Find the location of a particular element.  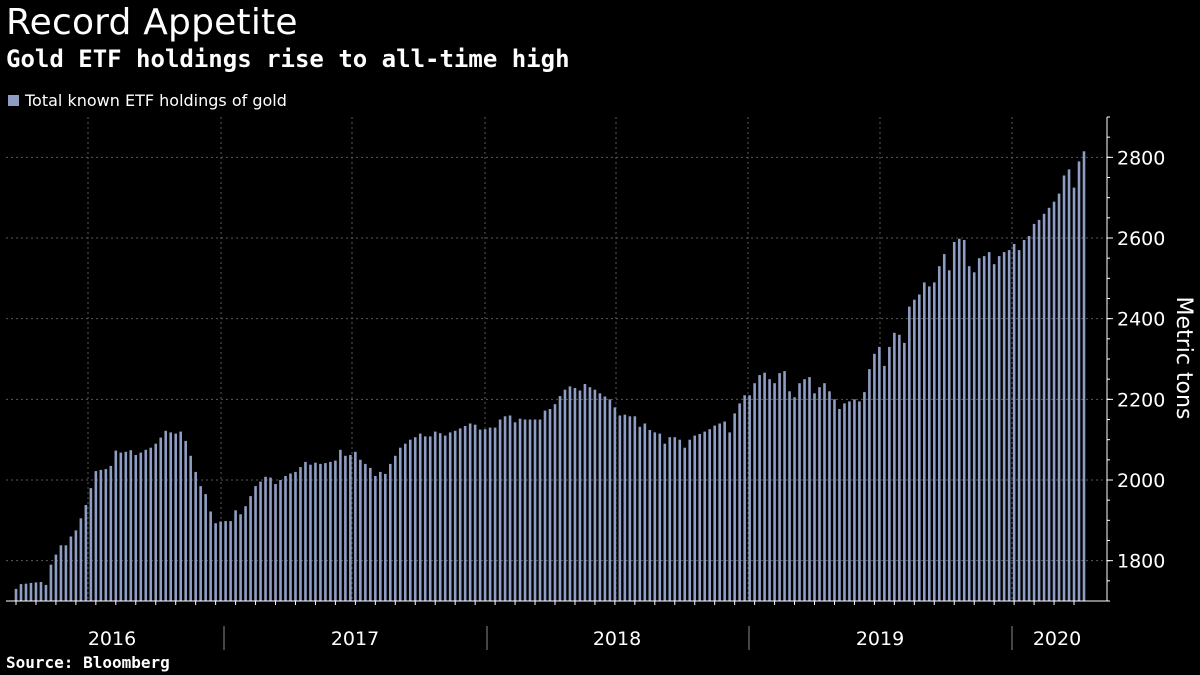

y-tick-label: 2800 is located at coordinates (1141, 158).